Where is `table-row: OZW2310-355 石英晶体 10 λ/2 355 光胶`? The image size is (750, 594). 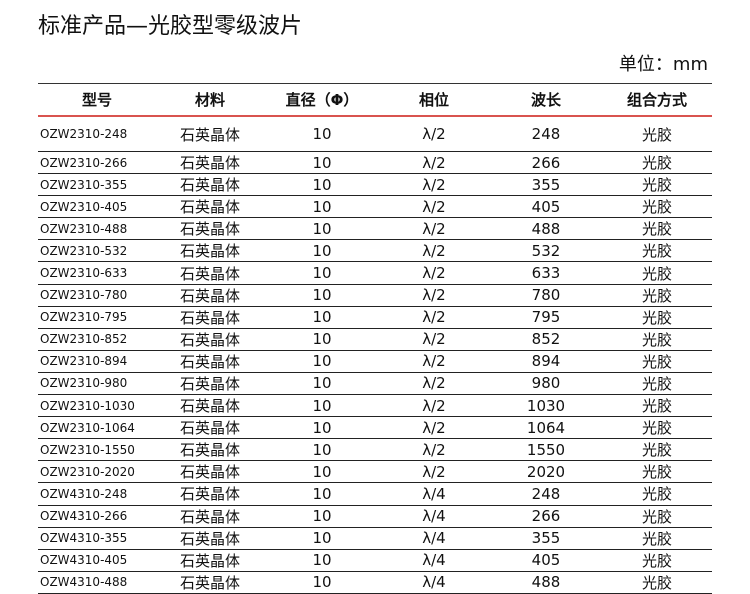 table-row: OZW2310-355 石英晶体 10 λ/2 355 光胶 is located at coordinates (375, 185).